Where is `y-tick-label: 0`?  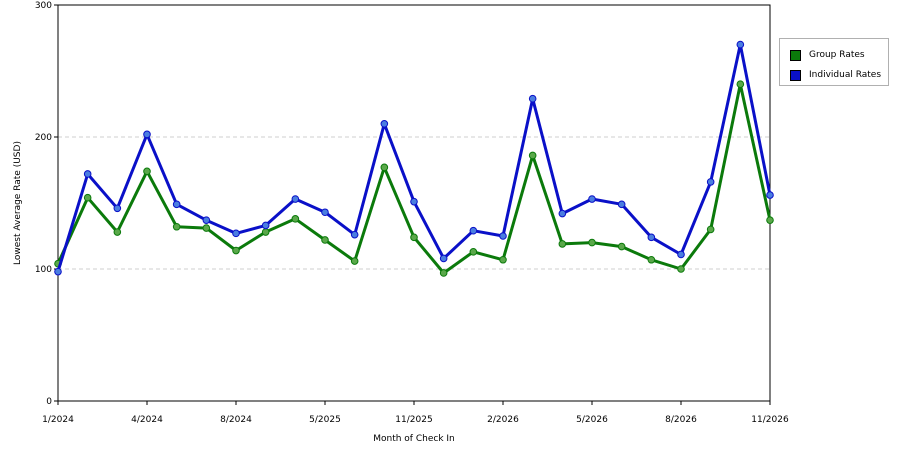 y-tick-label: 0 is located at coordinates (49, 402).